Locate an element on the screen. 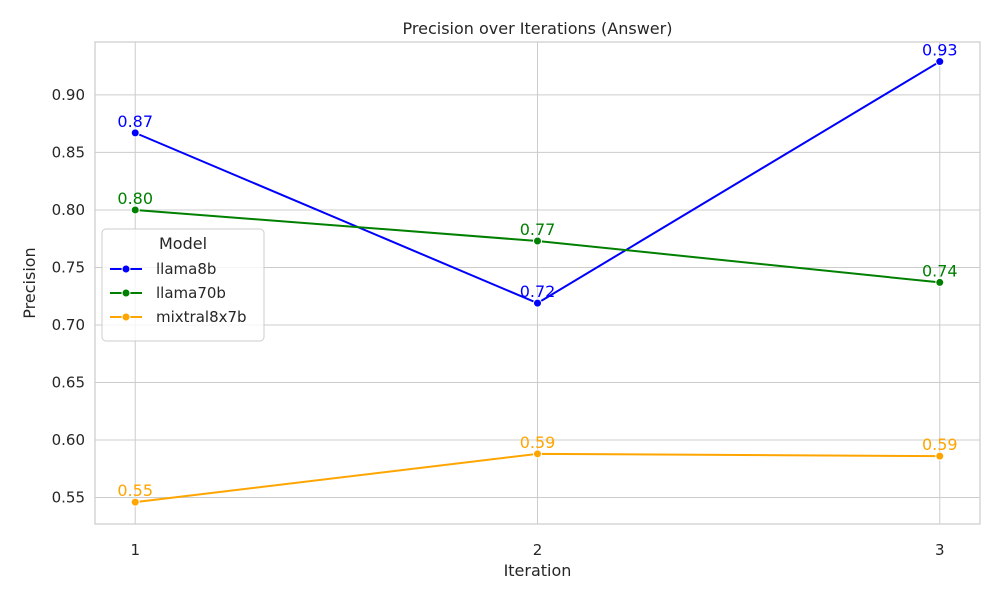 The image size is (1000, 600). legend-label: llama8b is located at coordinates (186, 269).